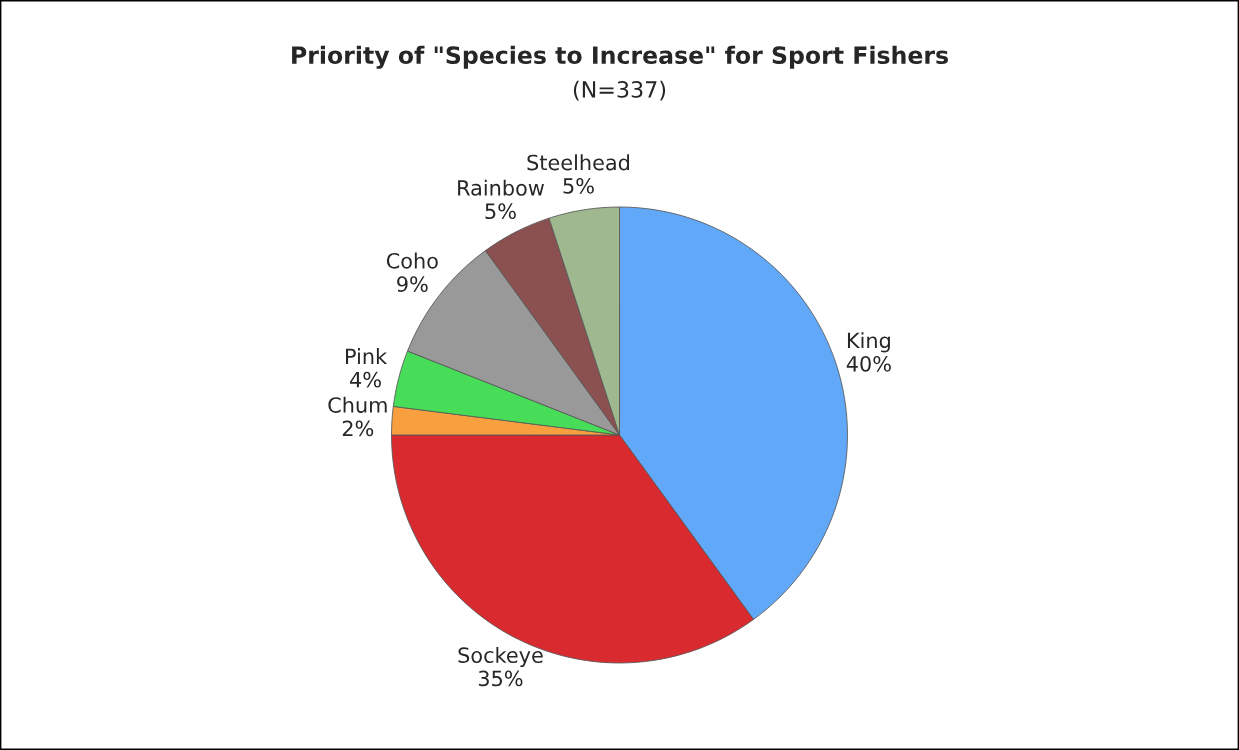 Image resolution: width=1239 pixels, height=750 pixels. I want to click on slice-label: Steelhead, so click(578, 162).